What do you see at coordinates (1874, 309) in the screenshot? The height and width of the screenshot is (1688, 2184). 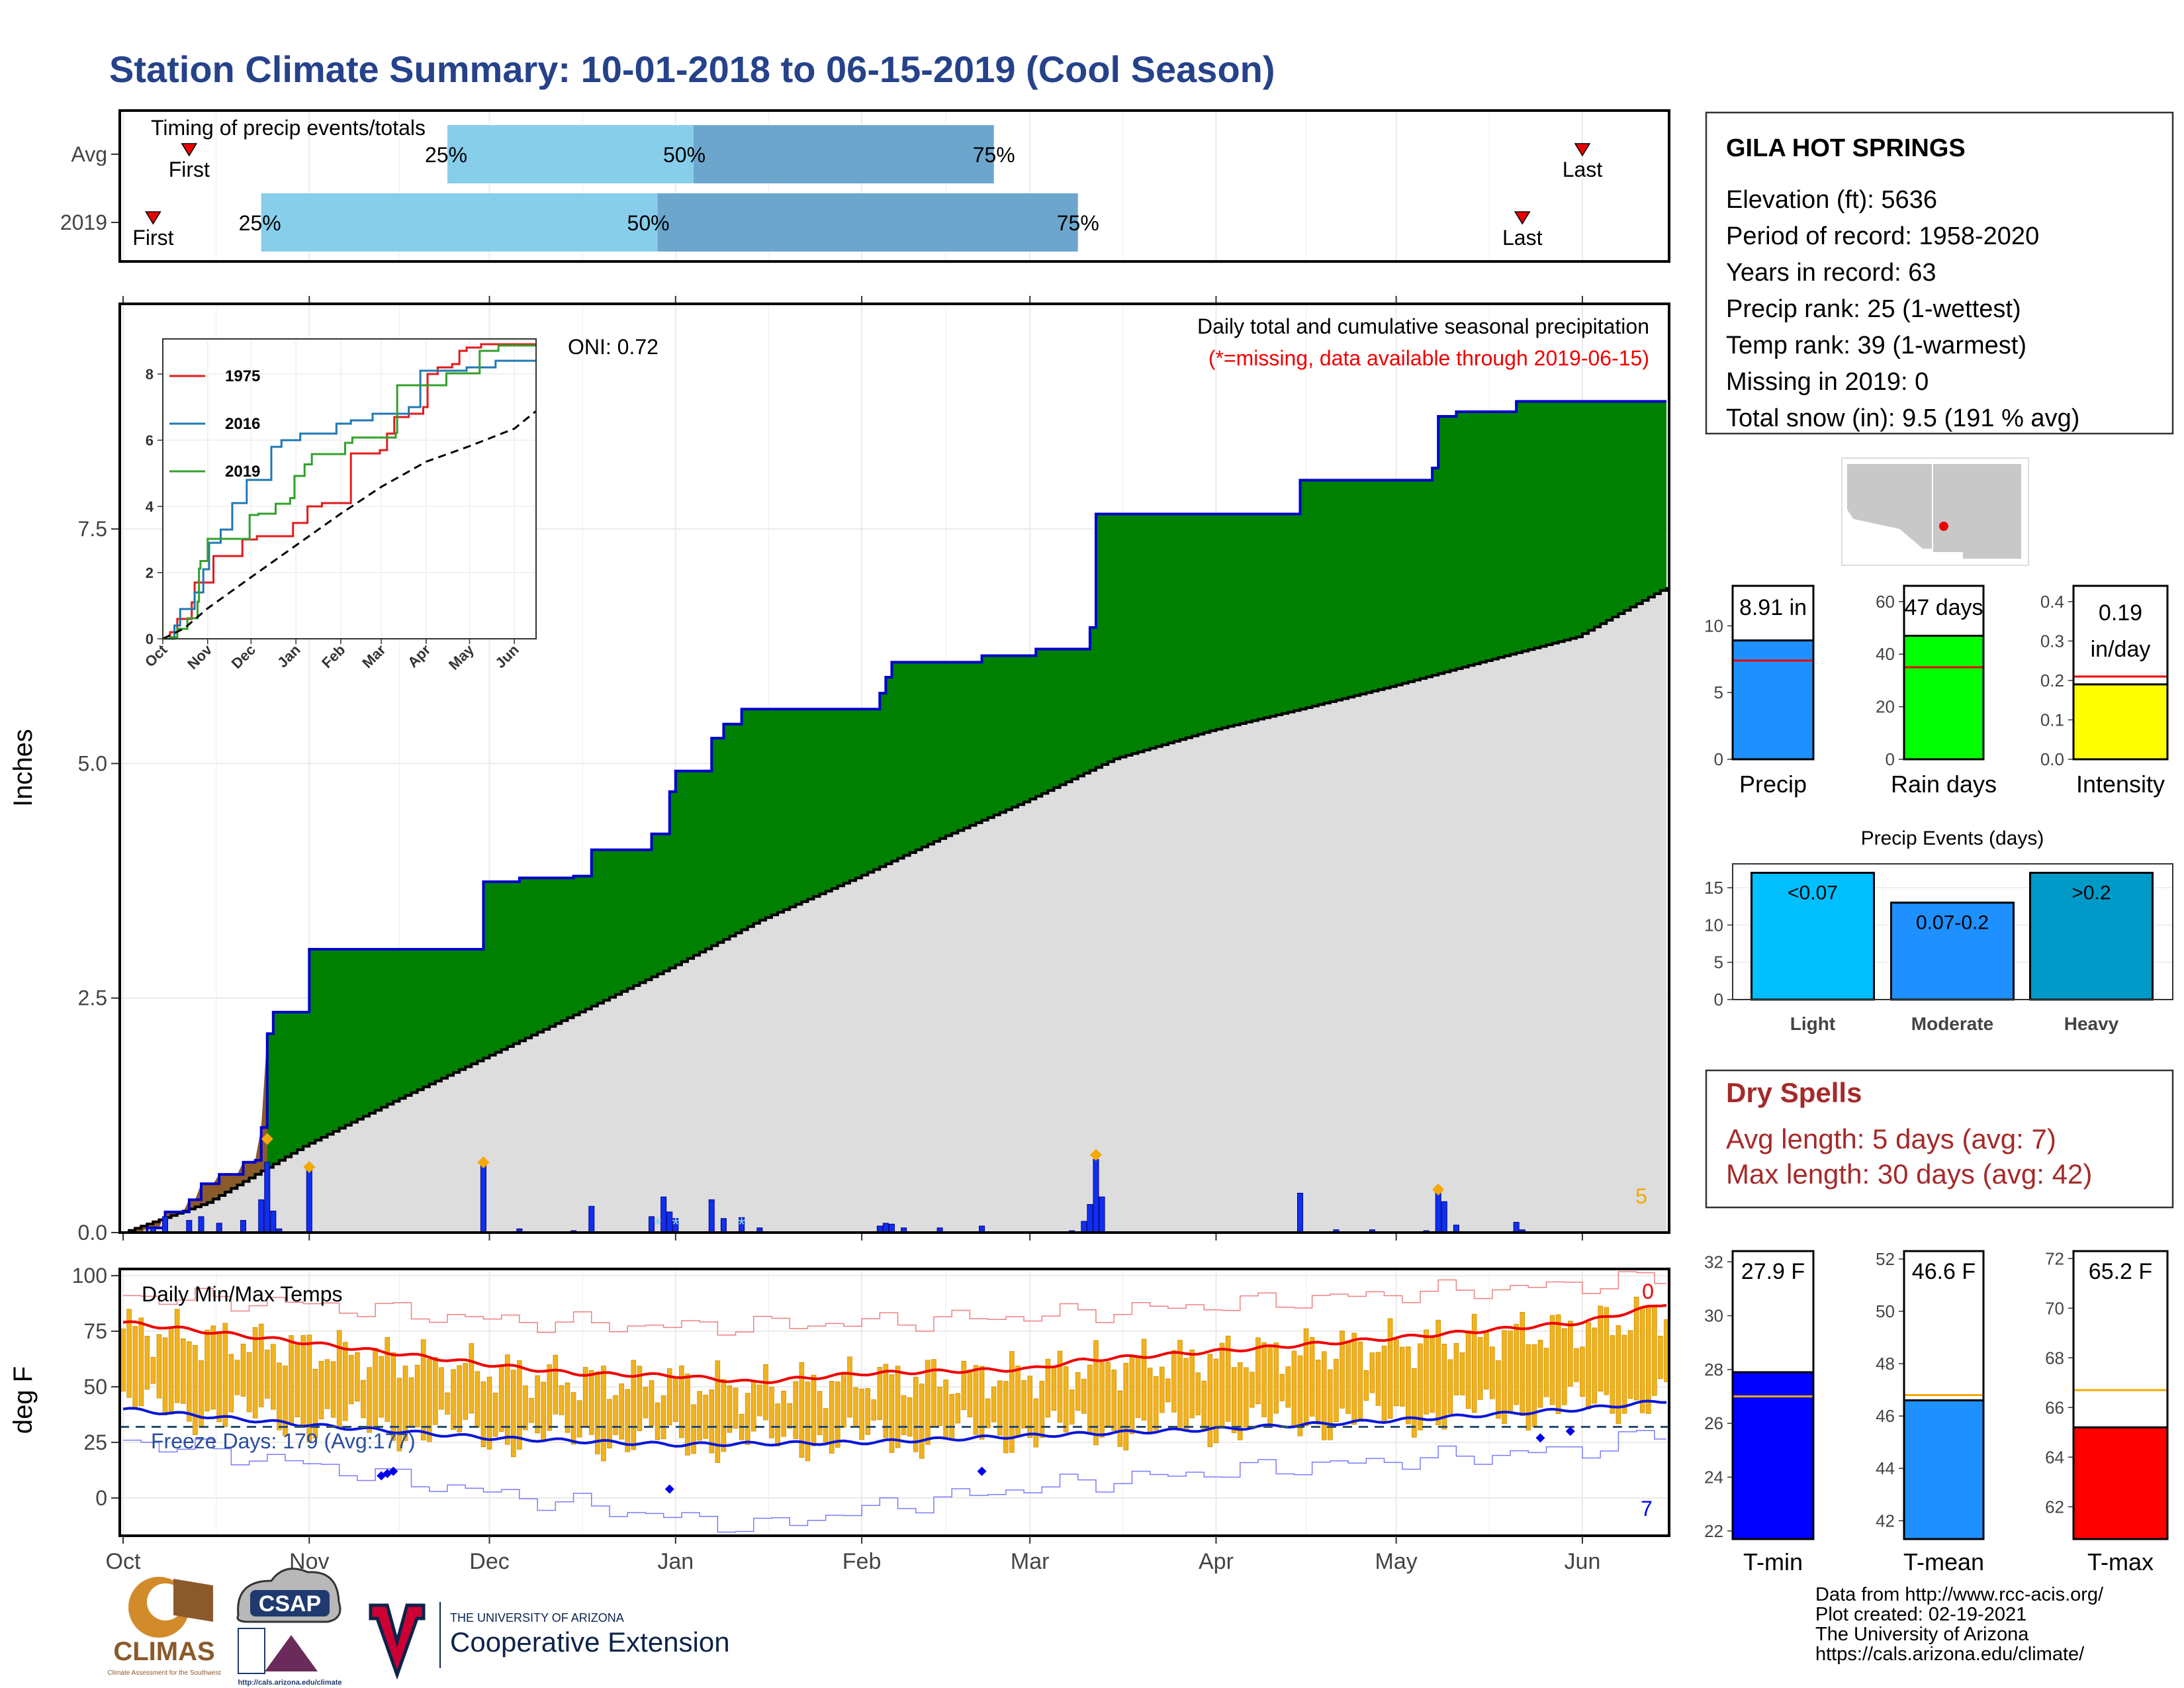 I see `station-info-line: Precip rank: 25 (1-wettest)` at bounding box center [1874, 309].